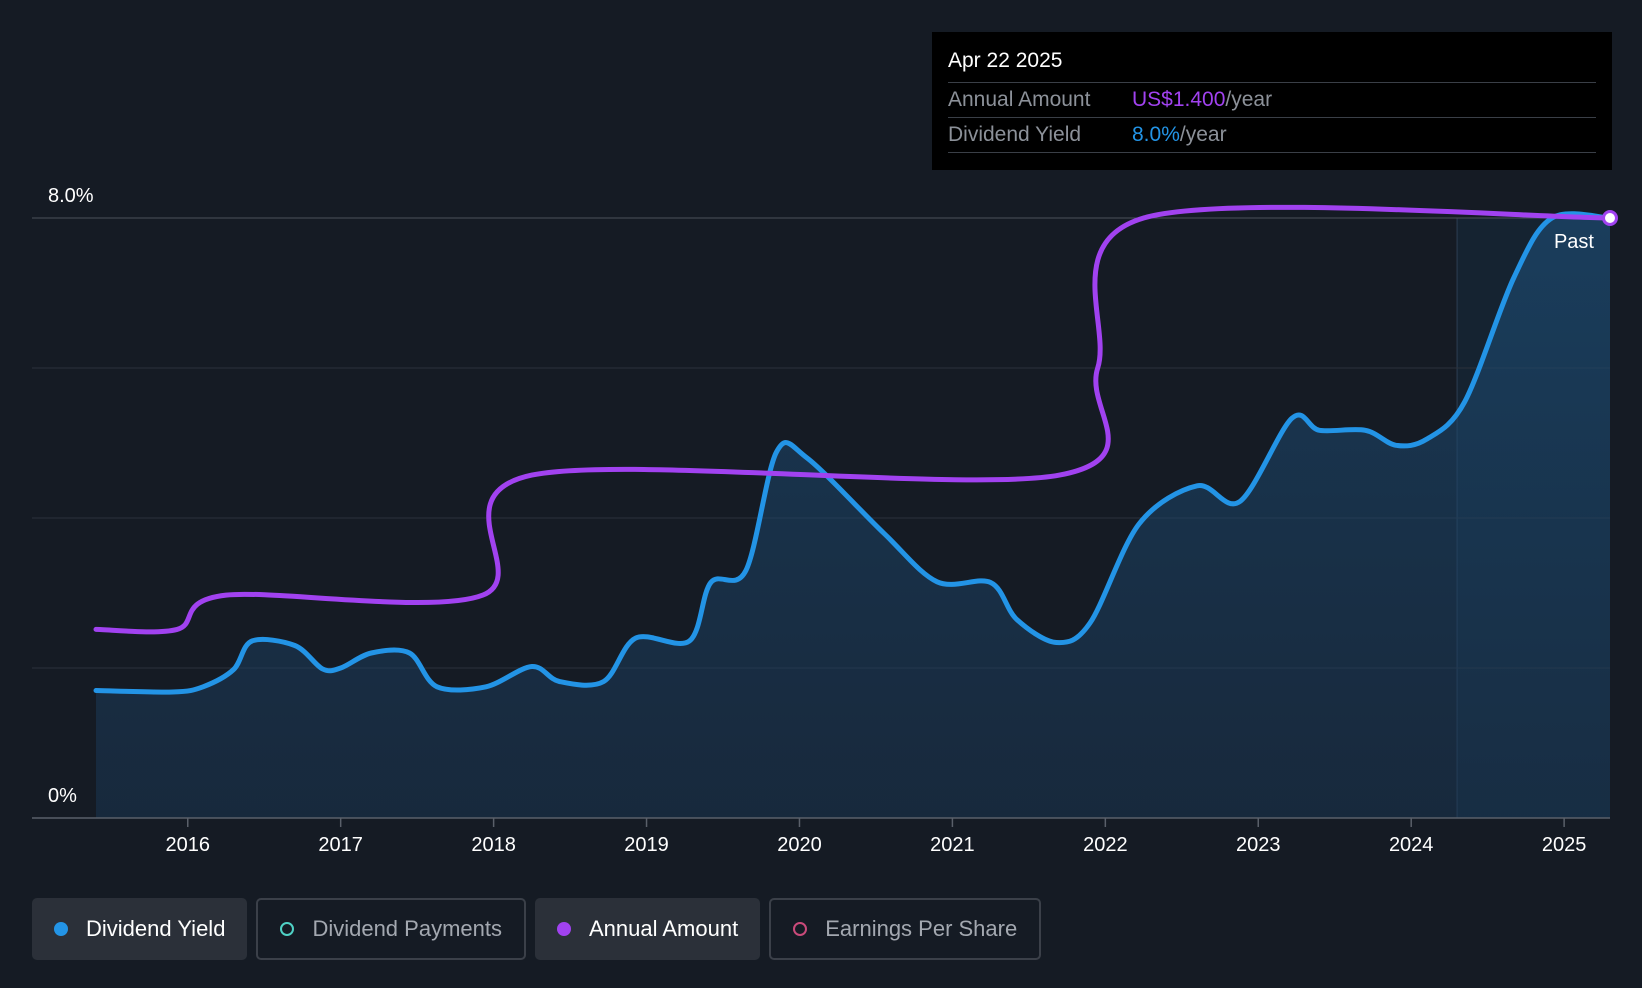  What do you see at coordinates (156, 928) in the screenshot?
I see `legend-label: Dividend Yield` at bounding box center [156, 928].